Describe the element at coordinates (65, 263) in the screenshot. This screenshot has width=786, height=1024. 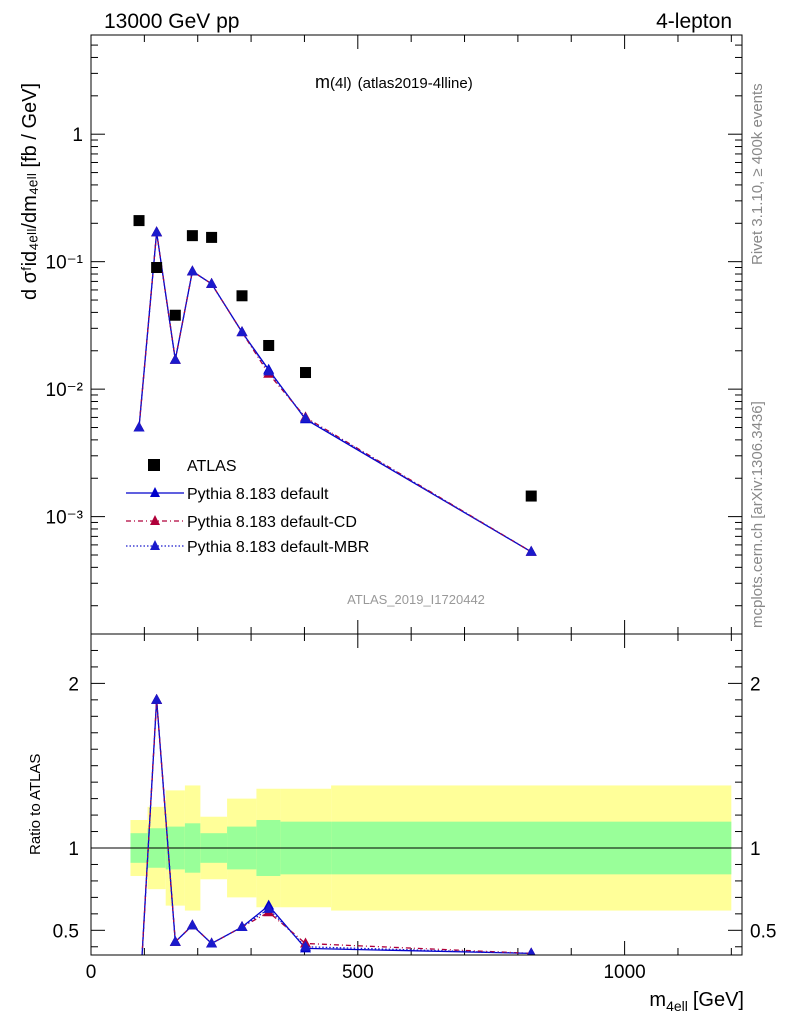
I see `main-ytick-label: 10⁻¹` at that location.